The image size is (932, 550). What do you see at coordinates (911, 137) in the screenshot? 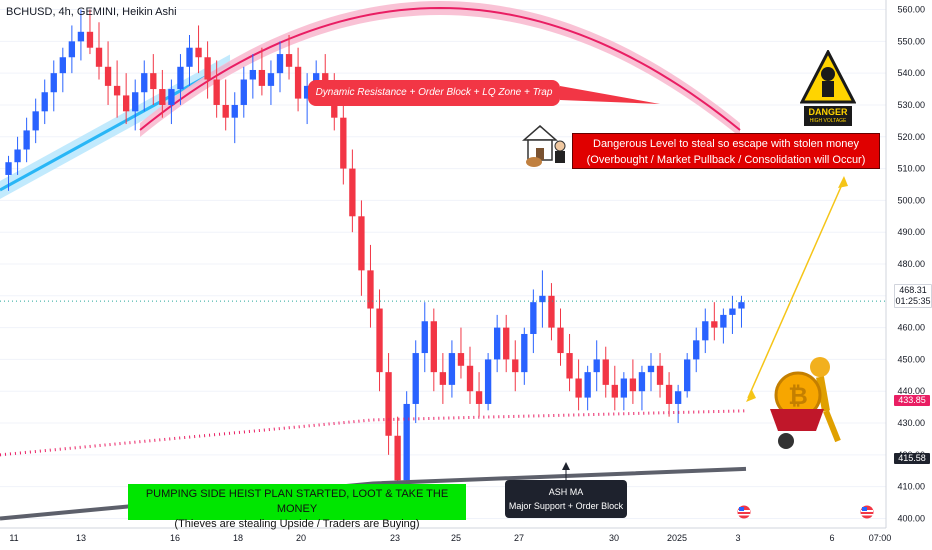
I see `price-tick-label: 520.00` at bounding box center [911, 137].